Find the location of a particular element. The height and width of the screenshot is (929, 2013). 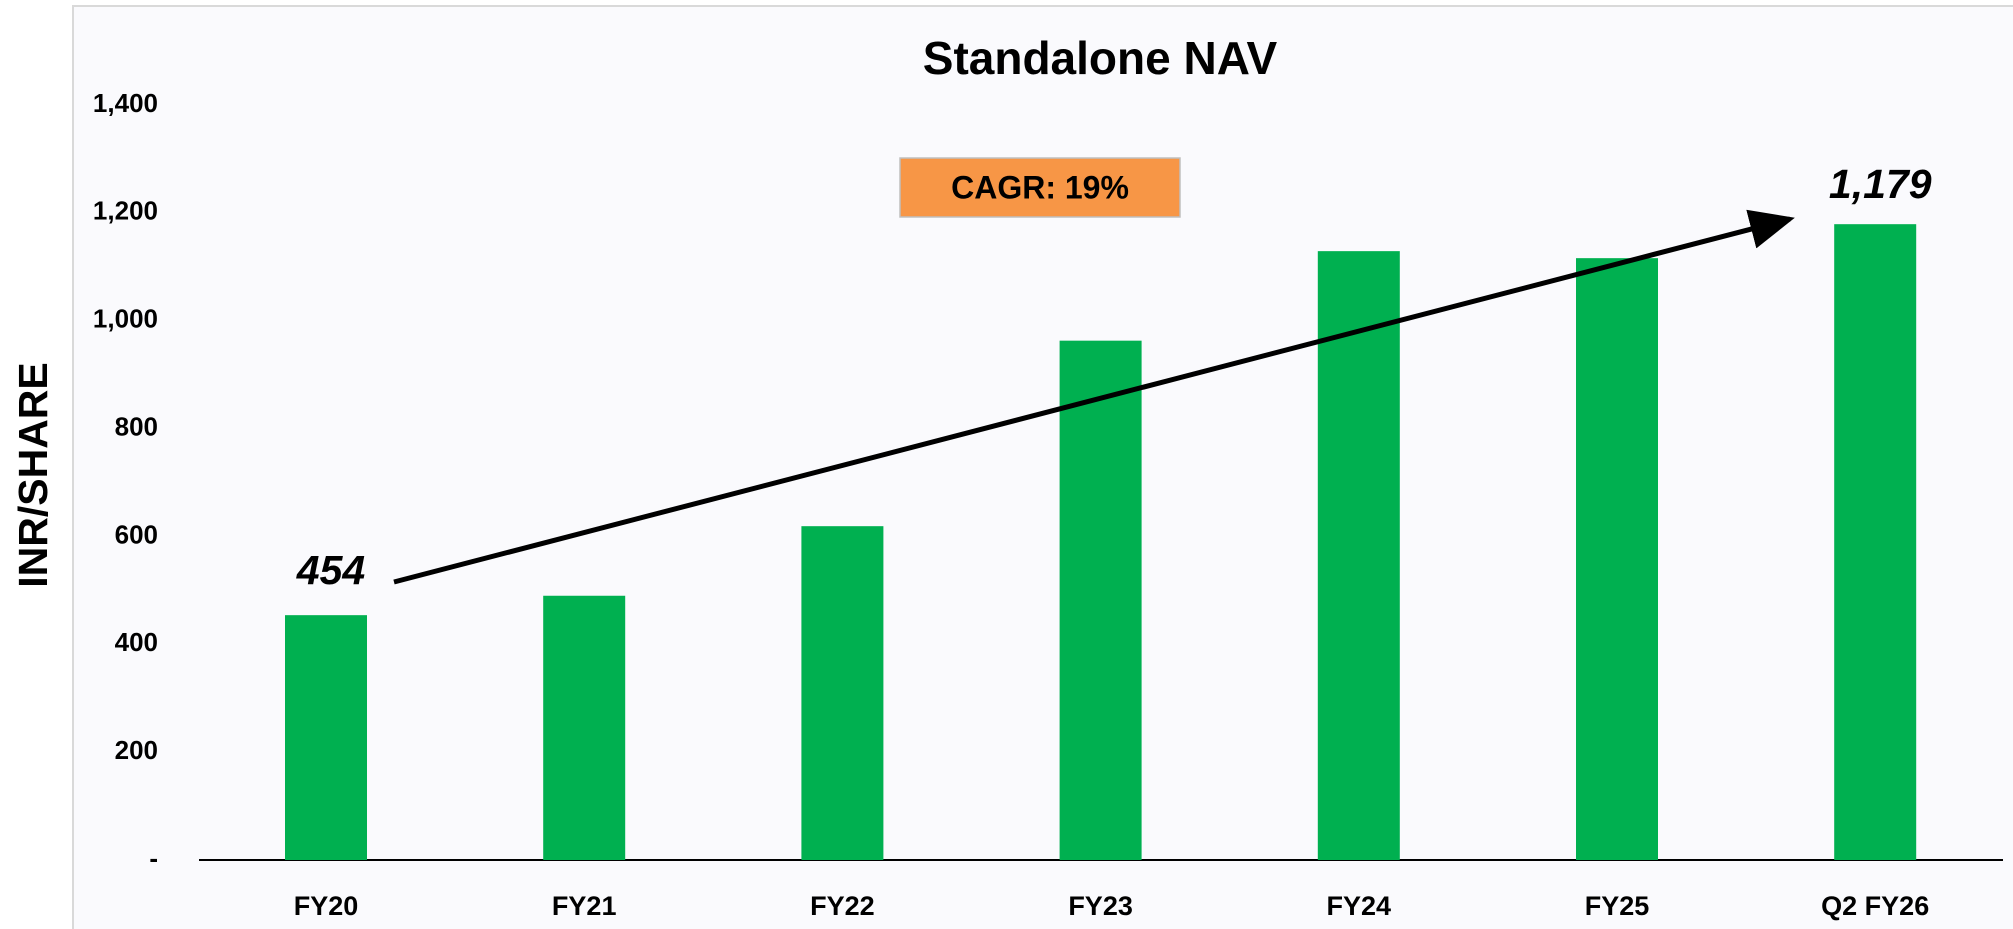

x-tick-label: FY24 is located at coordinates (1359, 906).